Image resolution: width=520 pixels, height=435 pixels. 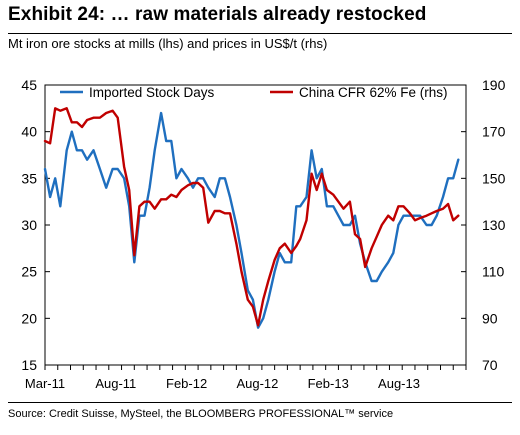 I want to click on right-axis-tick-label: 130, so click(x=494, y=225).